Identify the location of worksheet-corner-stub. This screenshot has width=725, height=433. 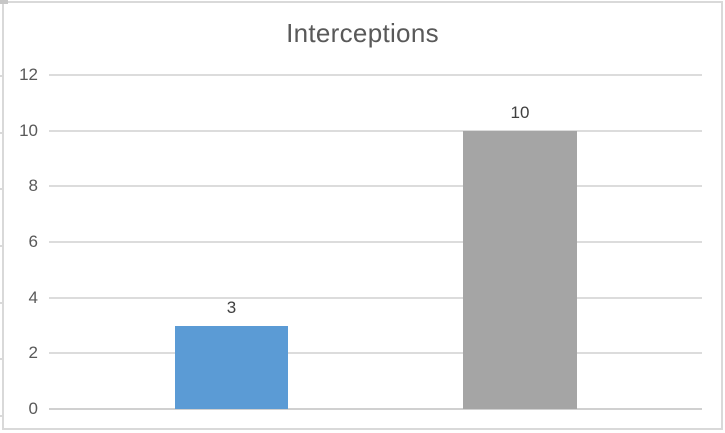
(4, 2).